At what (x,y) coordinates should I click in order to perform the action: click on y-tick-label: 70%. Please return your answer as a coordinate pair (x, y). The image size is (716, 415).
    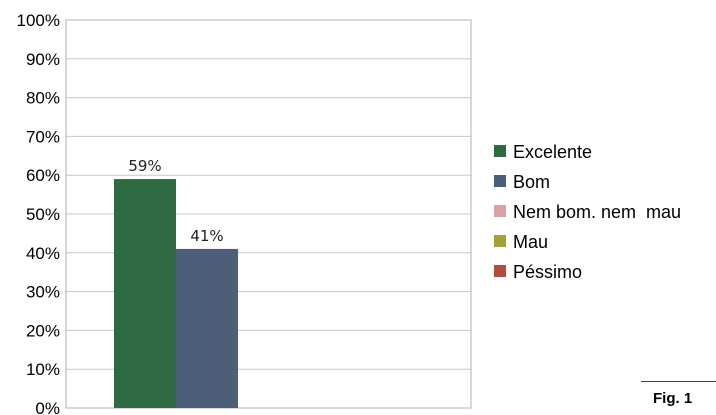
    Looking at the image, I should click on (43, 136).